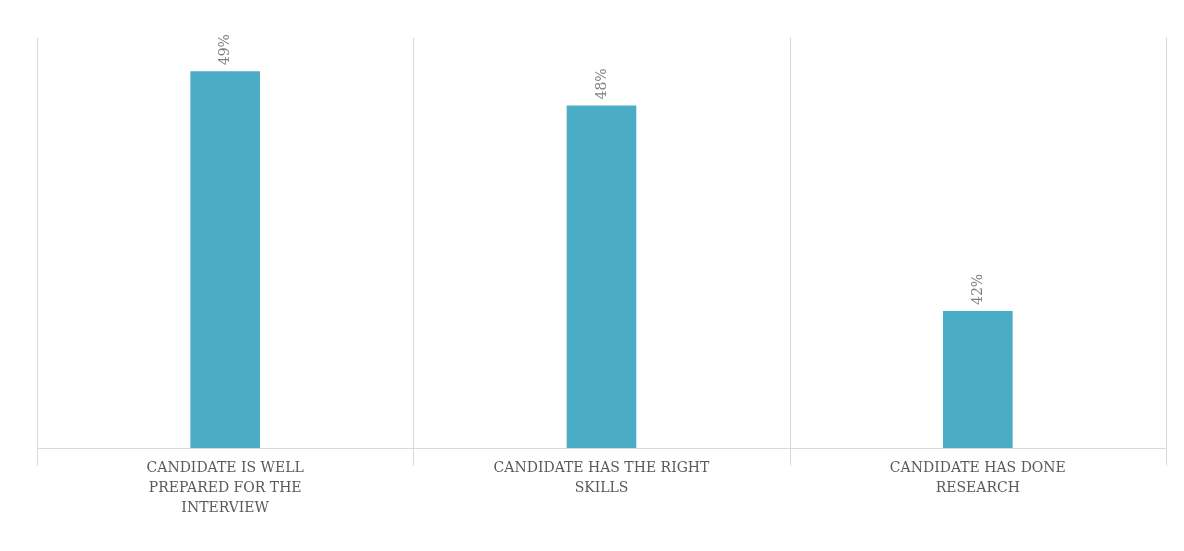  I want to click on x-tick-label: CANDIDATE HAS THE RIGHT SKILLS, so click(602, 477).